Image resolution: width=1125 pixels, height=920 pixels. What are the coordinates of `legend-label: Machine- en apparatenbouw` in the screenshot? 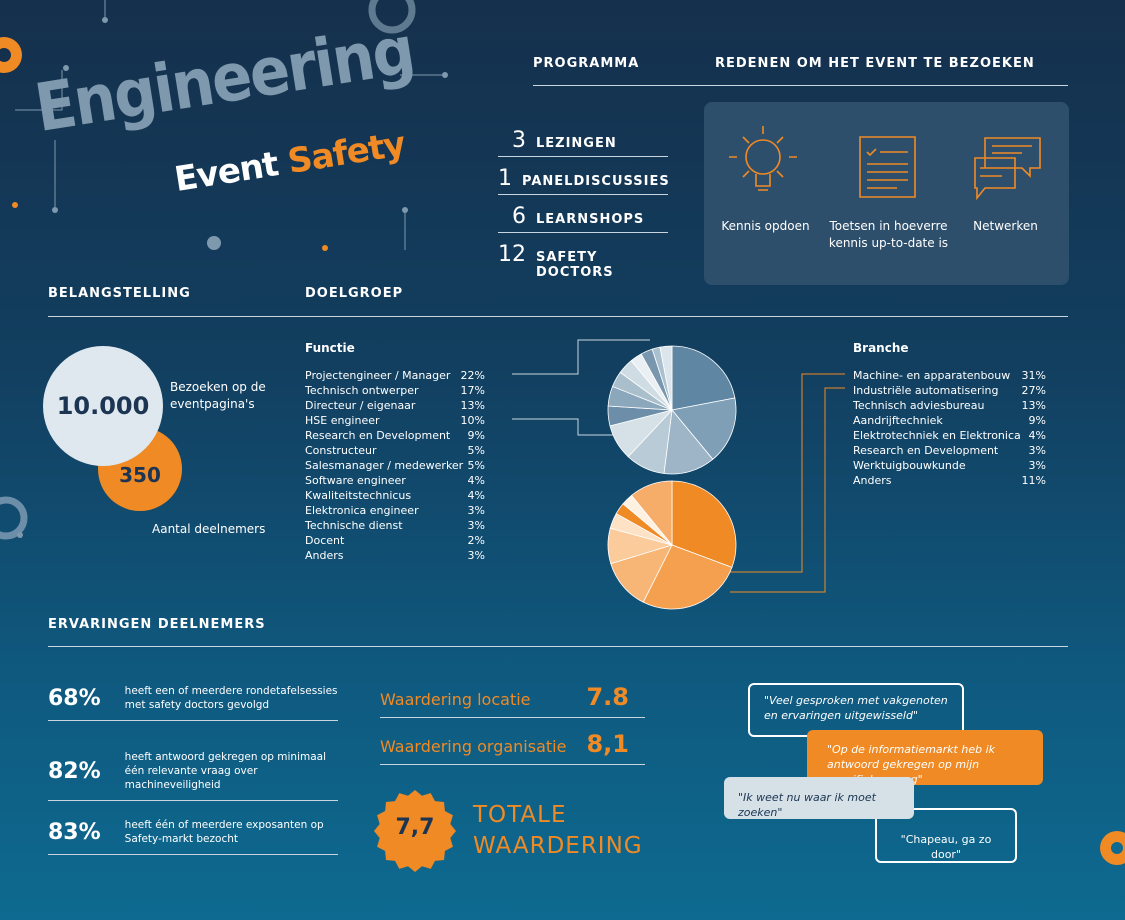 It's located at (932, 375).